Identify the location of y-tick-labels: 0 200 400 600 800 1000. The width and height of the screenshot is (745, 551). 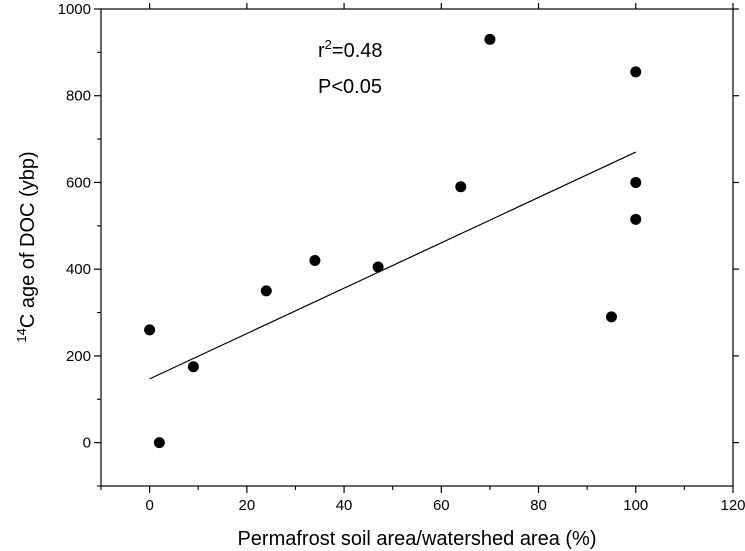
(74, 226).